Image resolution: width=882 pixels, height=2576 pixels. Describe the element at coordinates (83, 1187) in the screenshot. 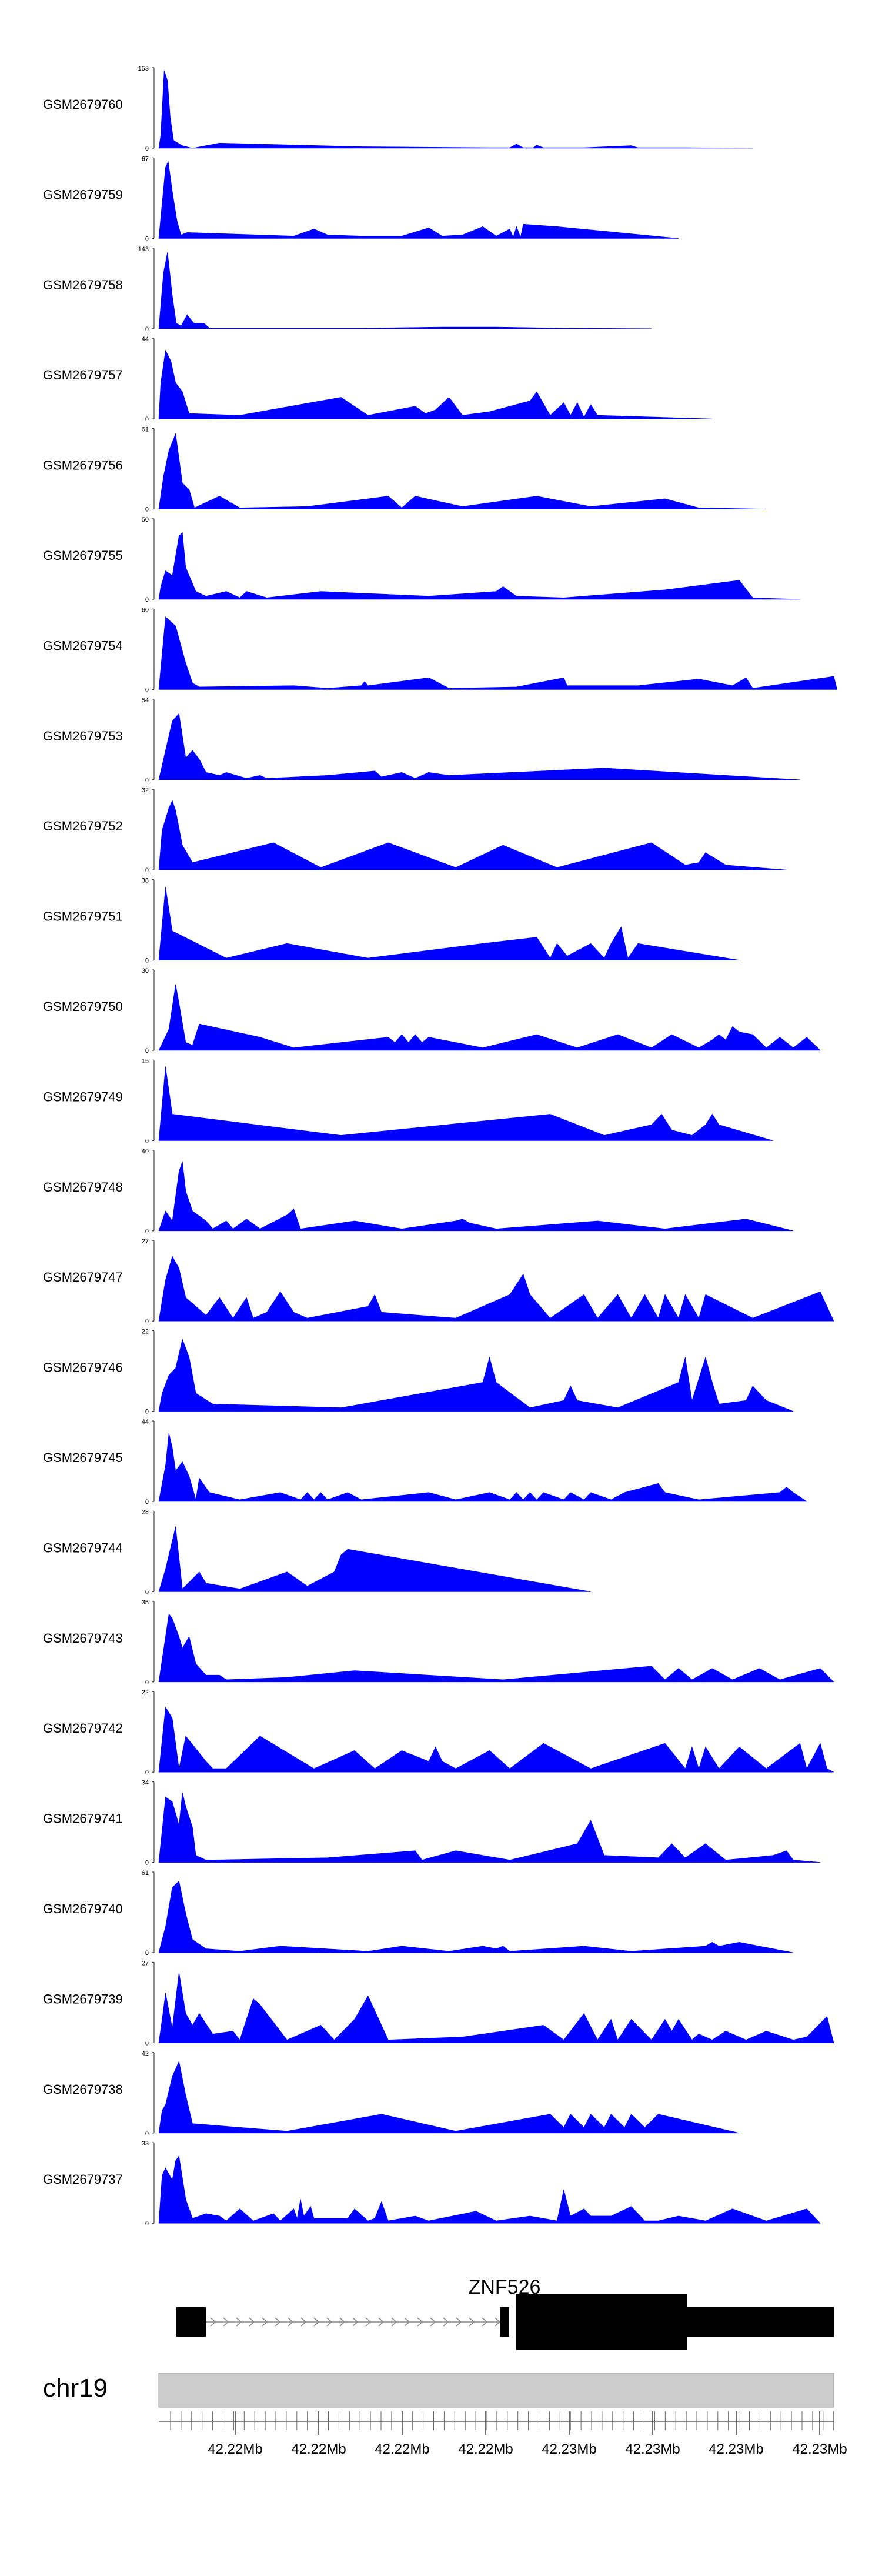

I see `track-label: GSM2679748` at that location.